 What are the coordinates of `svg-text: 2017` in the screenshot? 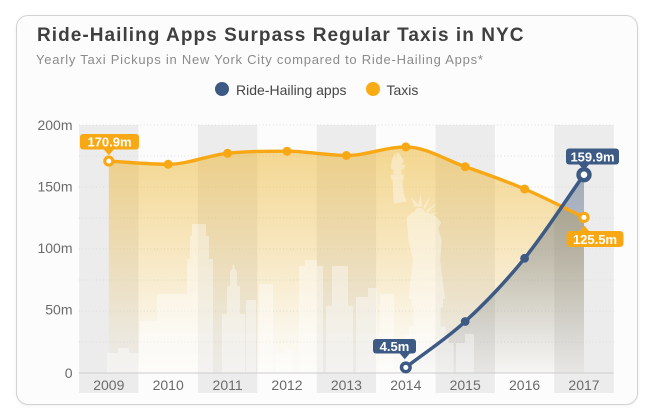 It's located at (583, 385).